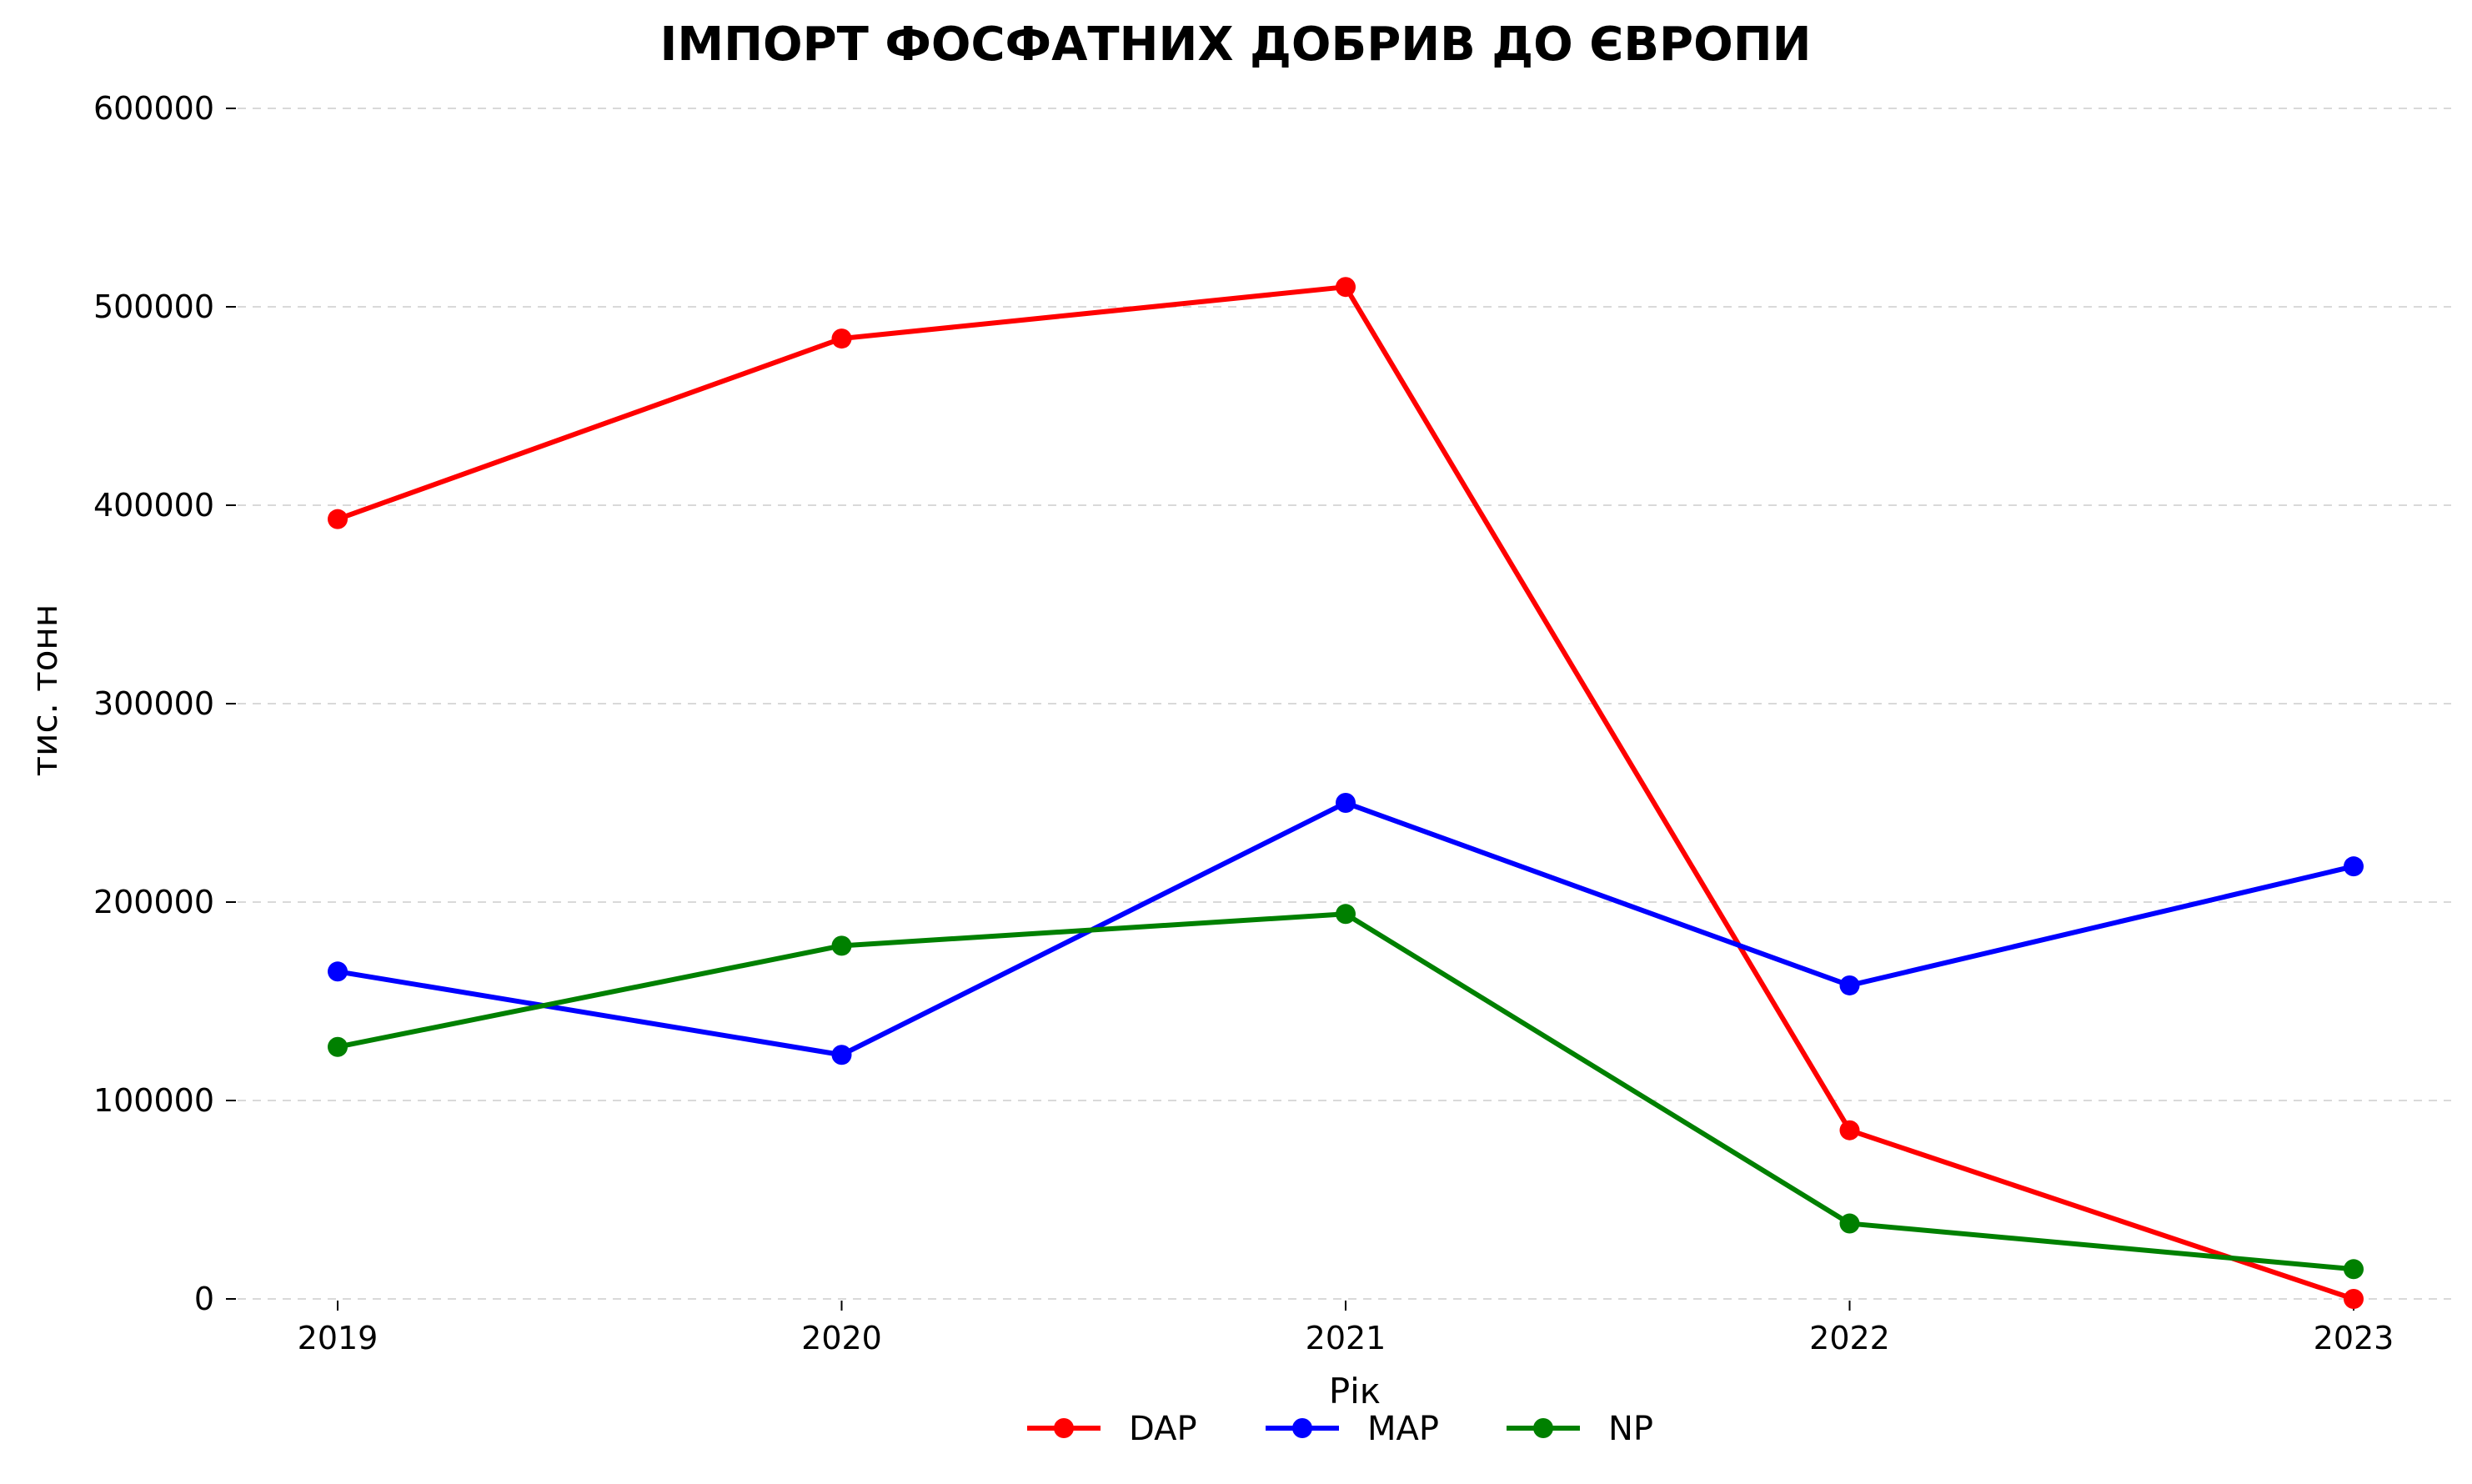 The image size is (2472, 1484). I want to click on data-point-np-2019, so click(338, 1046).